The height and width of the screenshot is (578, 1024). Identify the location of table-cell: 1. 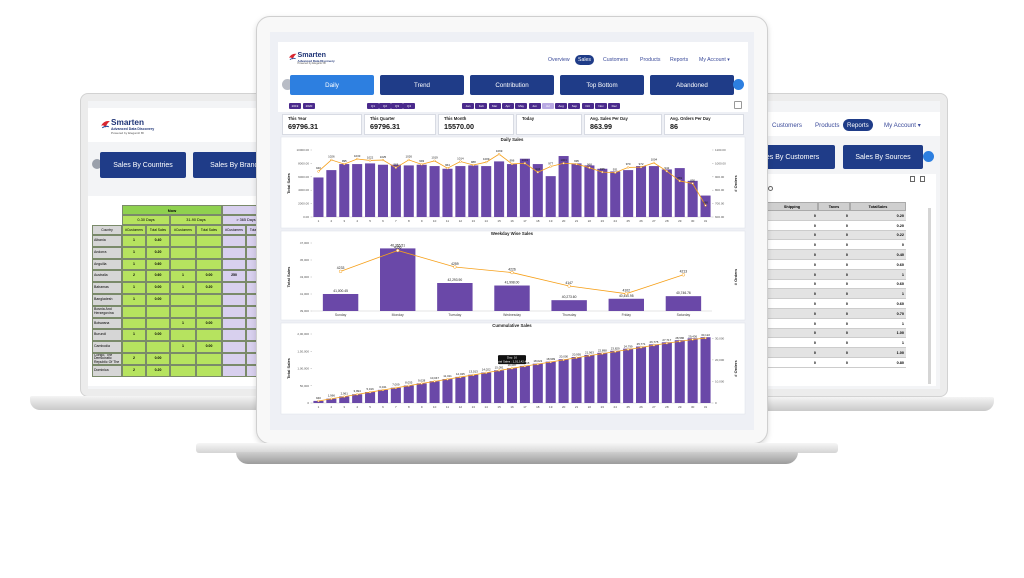
(134, 288).